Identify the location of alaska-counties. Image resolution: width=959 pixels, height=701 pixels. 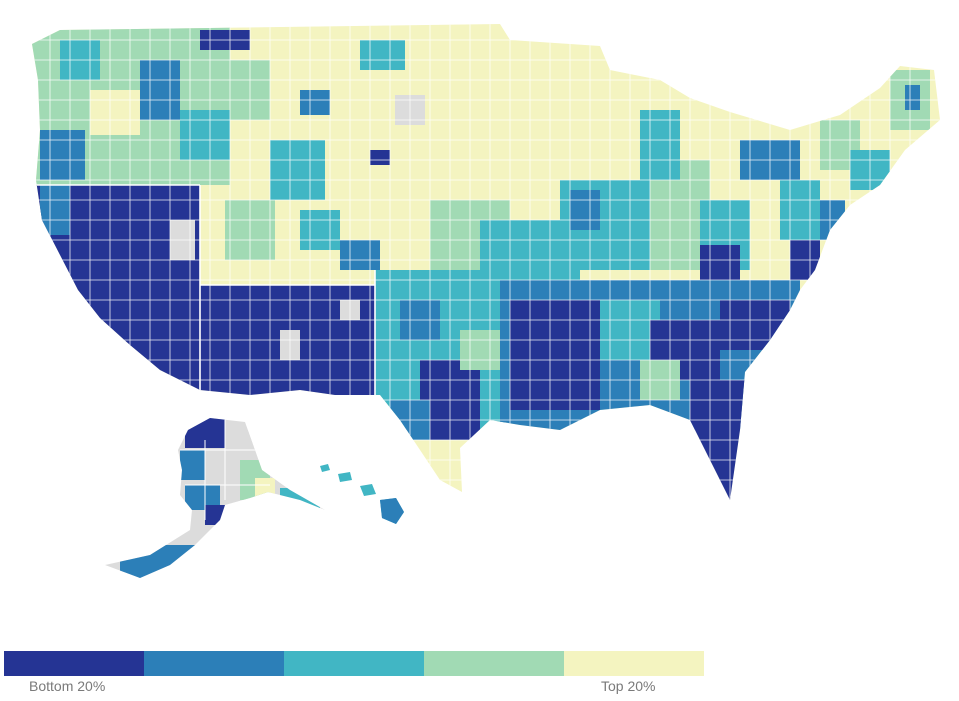
(215, 498).